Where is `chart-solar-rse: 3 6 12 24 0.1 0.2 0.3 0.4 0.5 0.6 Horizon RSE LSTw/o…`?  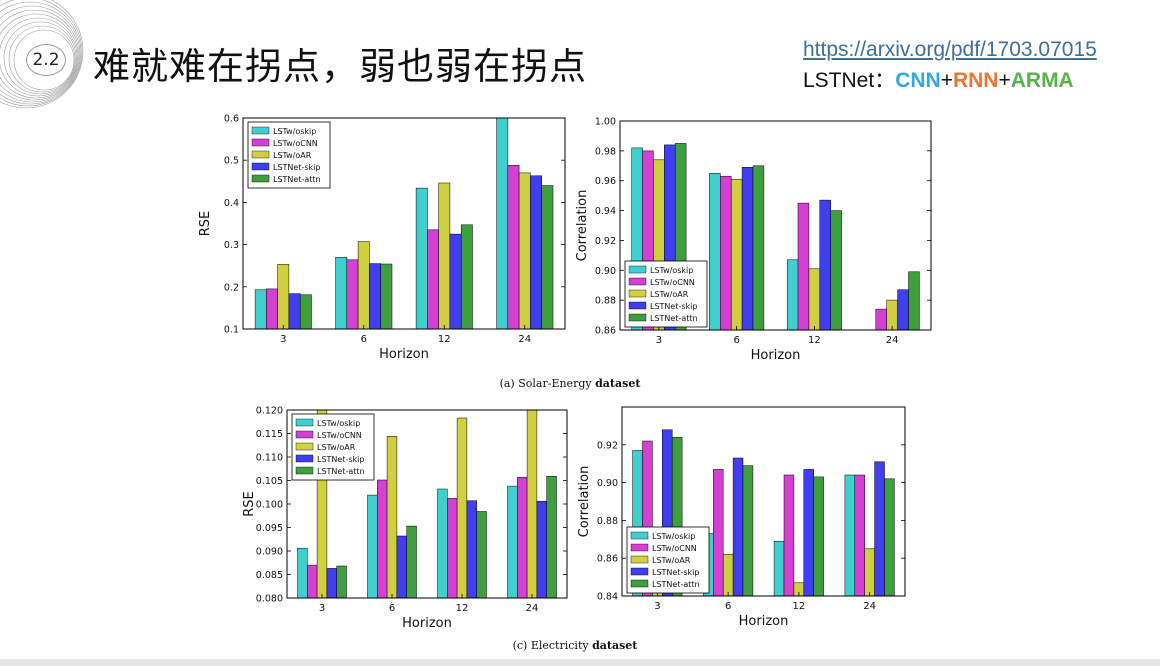
chart-solar-rse: 3 6 12 24 0.1 0.2 0.3 0.4 0.5 0.6 Horizon RSE LSTw/o… is located at coordinates (382, 238).